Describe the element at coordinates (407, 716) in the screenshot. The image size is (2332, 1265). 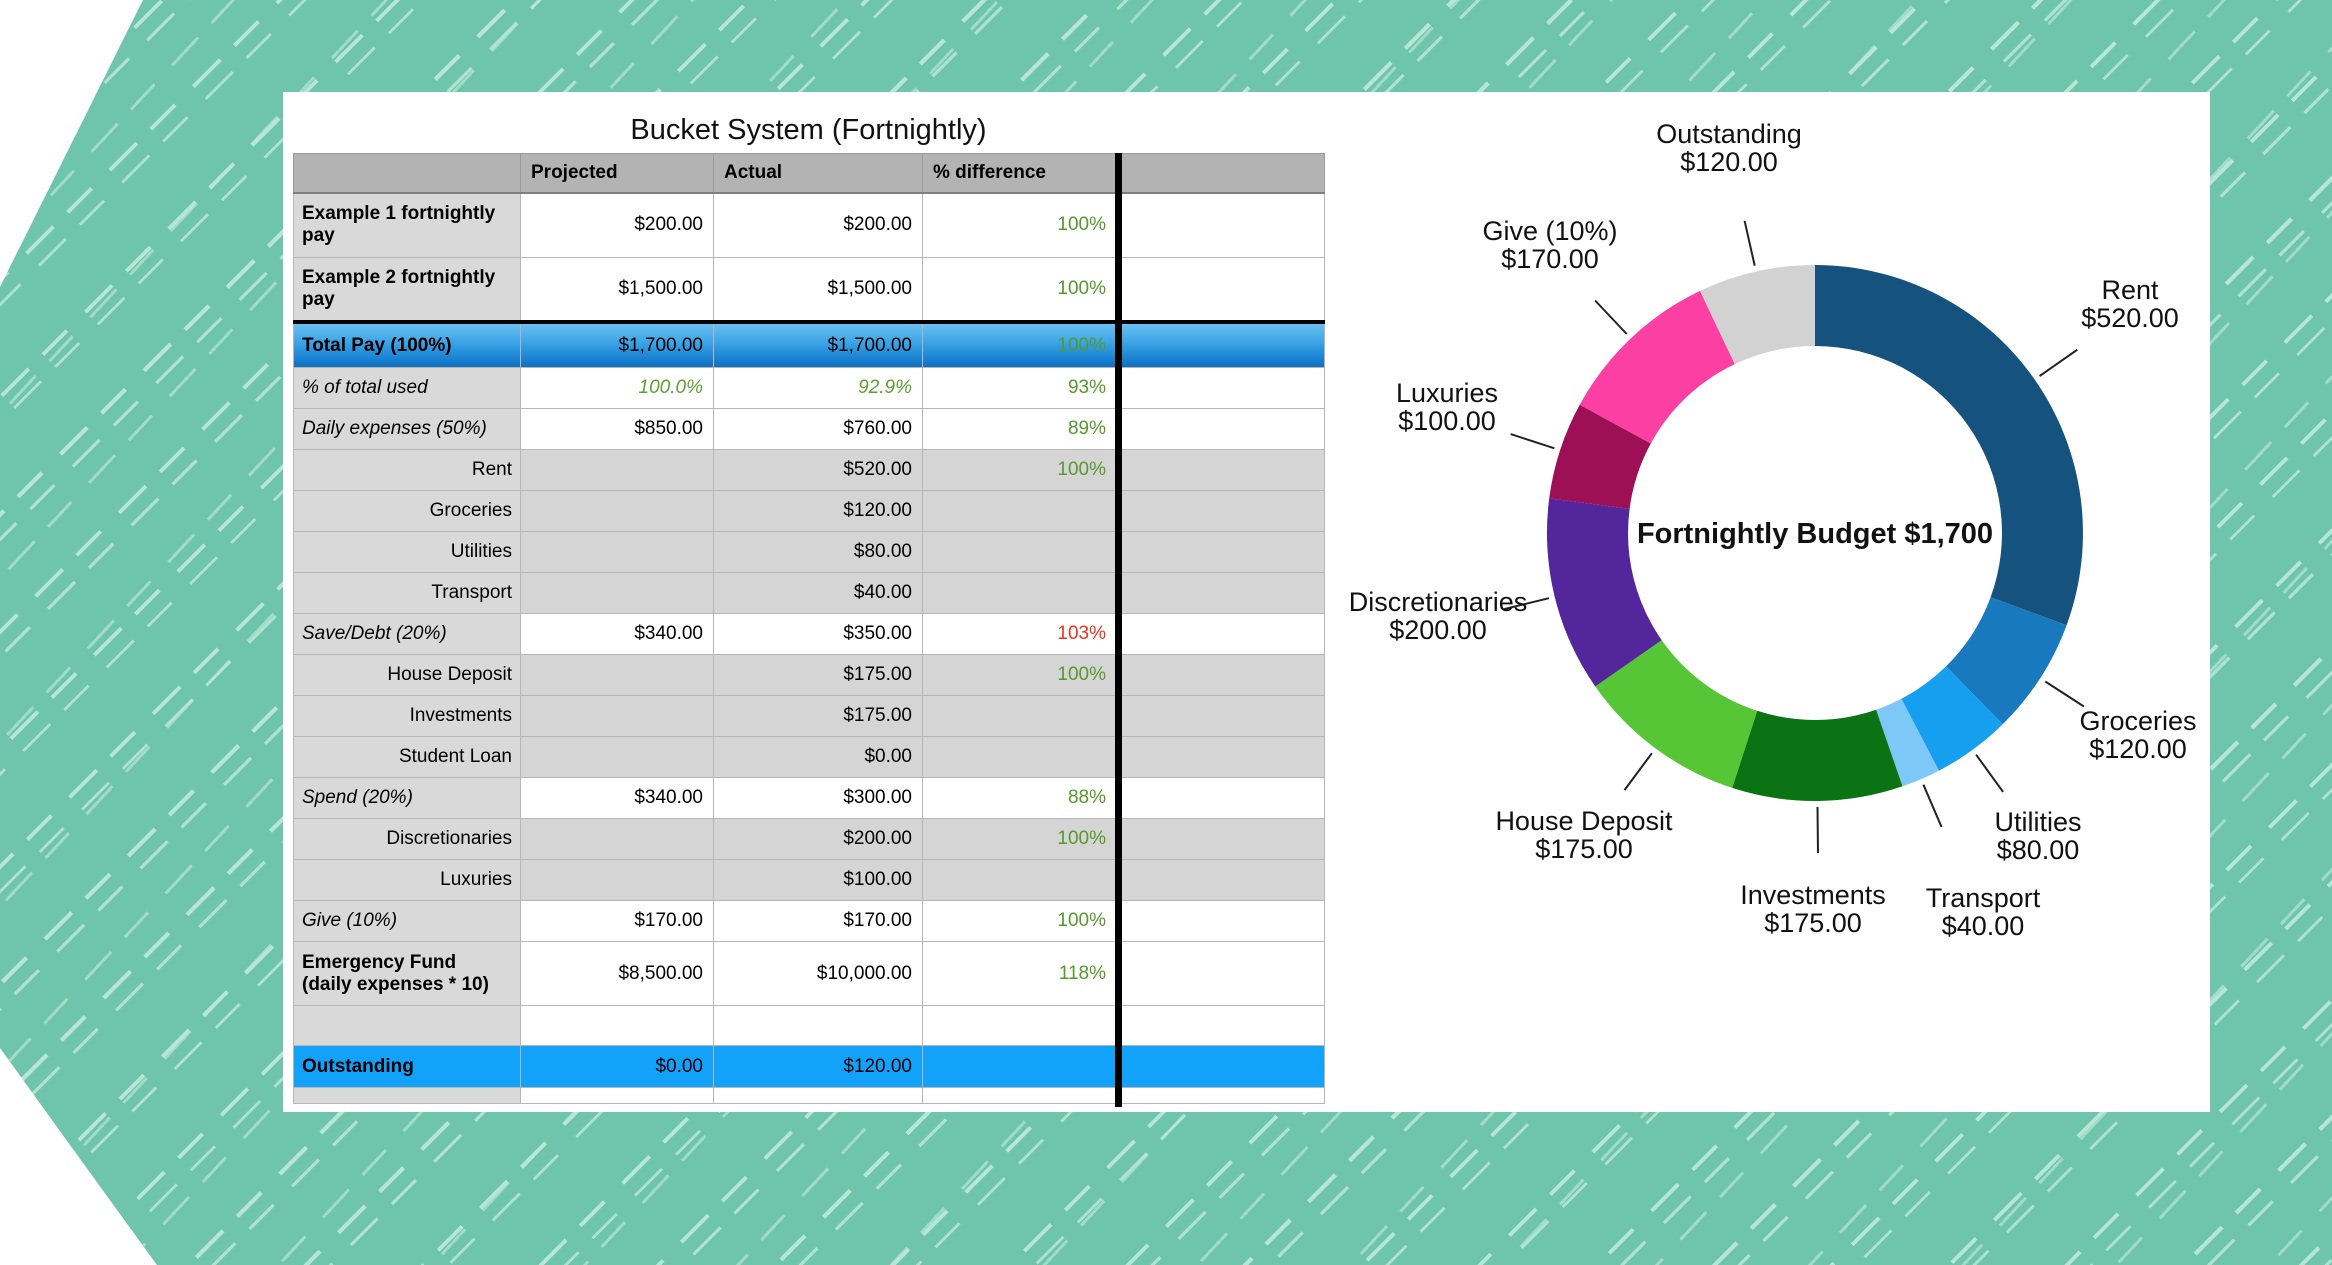
I see `row-label-cell: Investments` at that location.